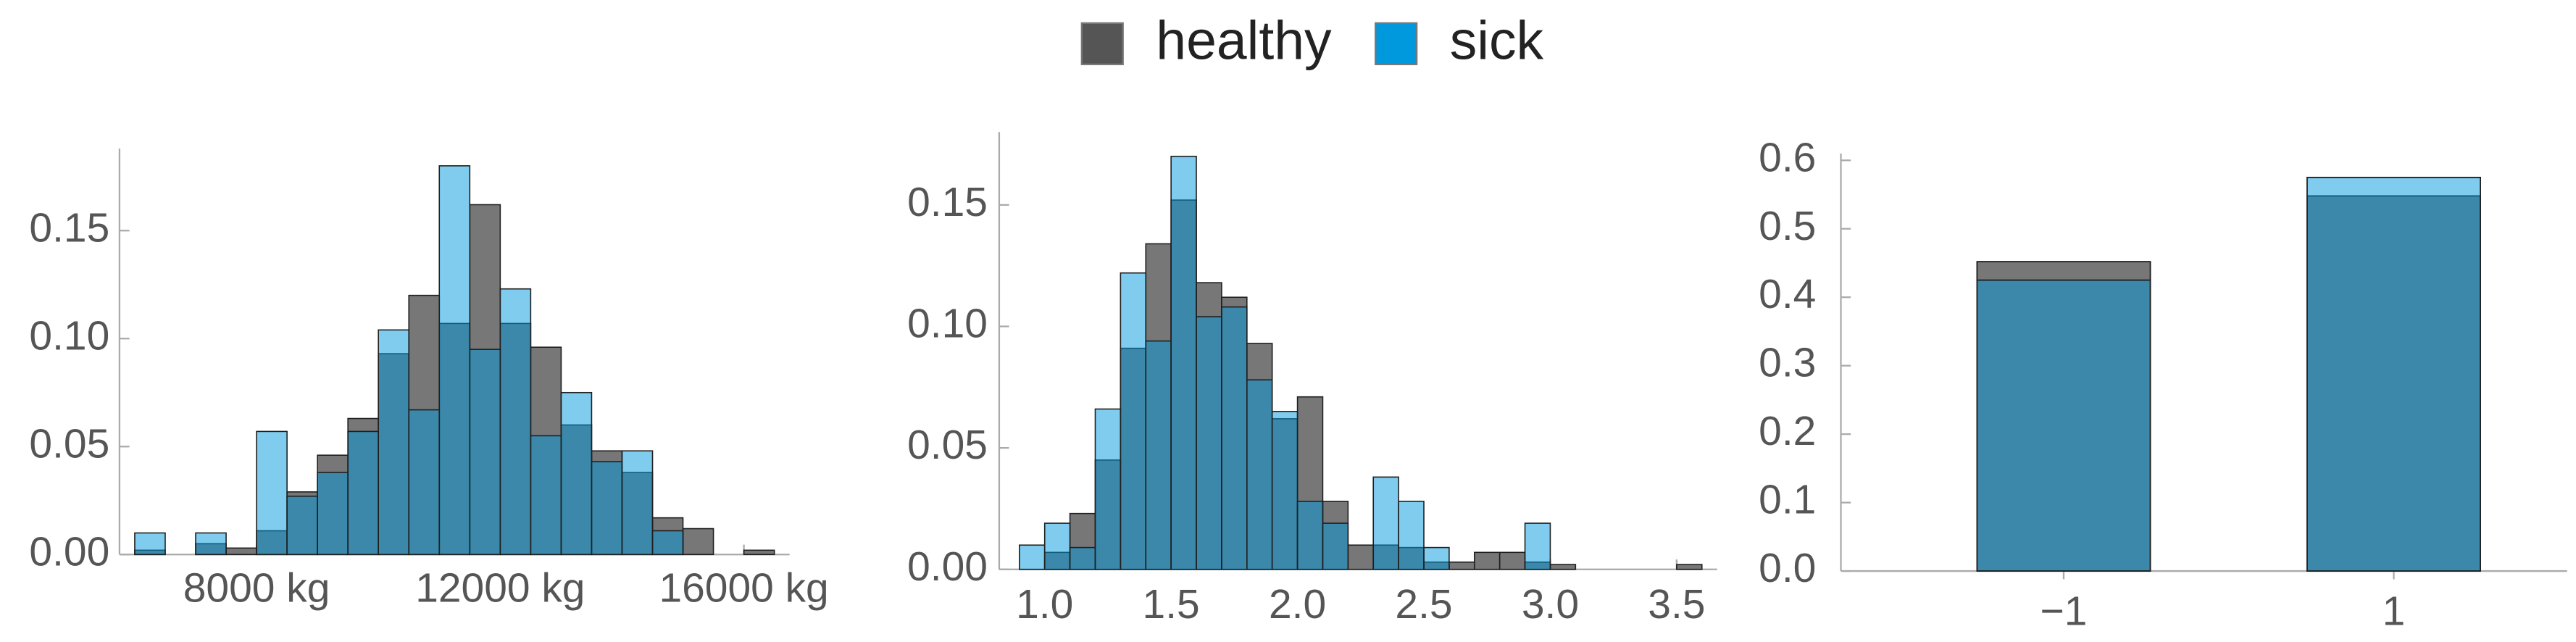 The width and height of the screenshot is (2576, 642). Describe the element at coordinates (1423, 604) in the screenshot. I see `x-tick-label: 2.5` at that location.